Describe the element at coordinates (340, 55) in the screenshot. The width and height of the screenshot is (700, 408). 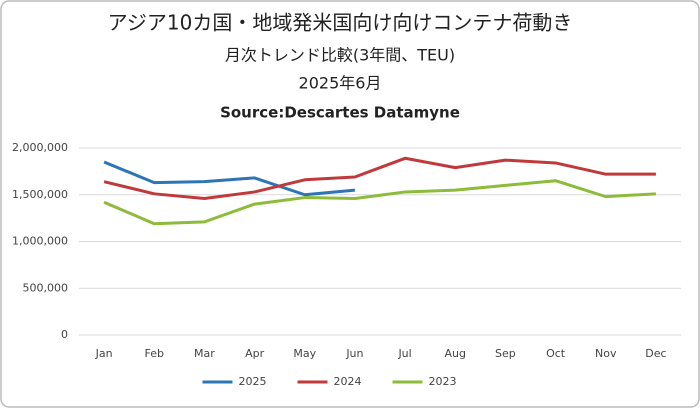
I see `chart-subtitle: 月次トレンド比較(3年間、TEU)` at that location.